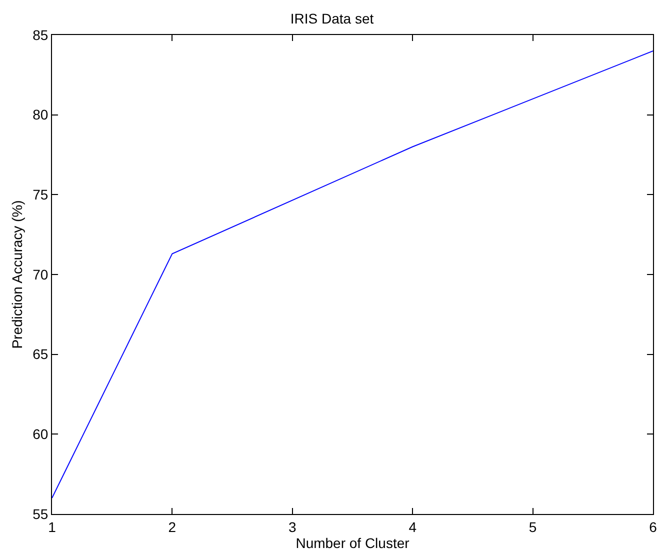 Image resolution: width=664 pixels, height=554 pixels. Describe the element at coordinates (40, 274) in the screenshot. I see `y-tick-label: 70` at that location.